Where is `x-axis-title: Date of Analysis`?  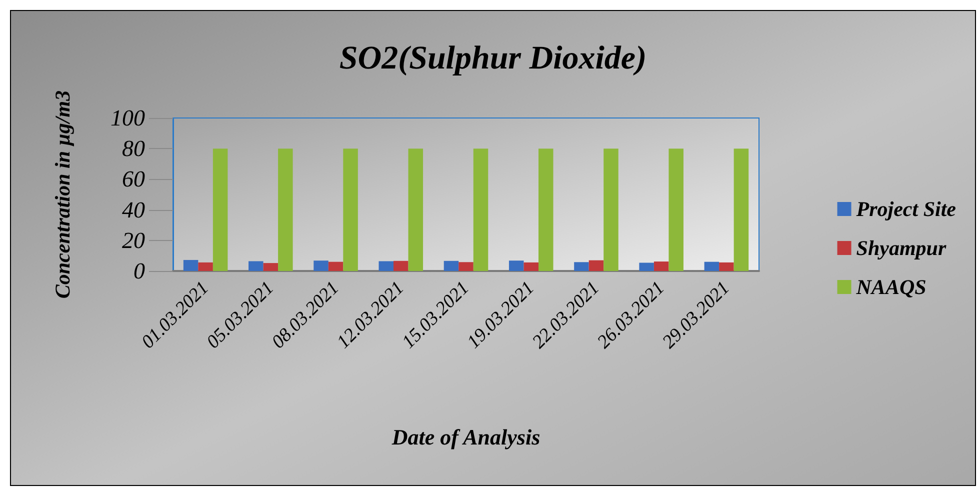 x-axis-title: Date of Analysis is located at coordinates (465, 437).